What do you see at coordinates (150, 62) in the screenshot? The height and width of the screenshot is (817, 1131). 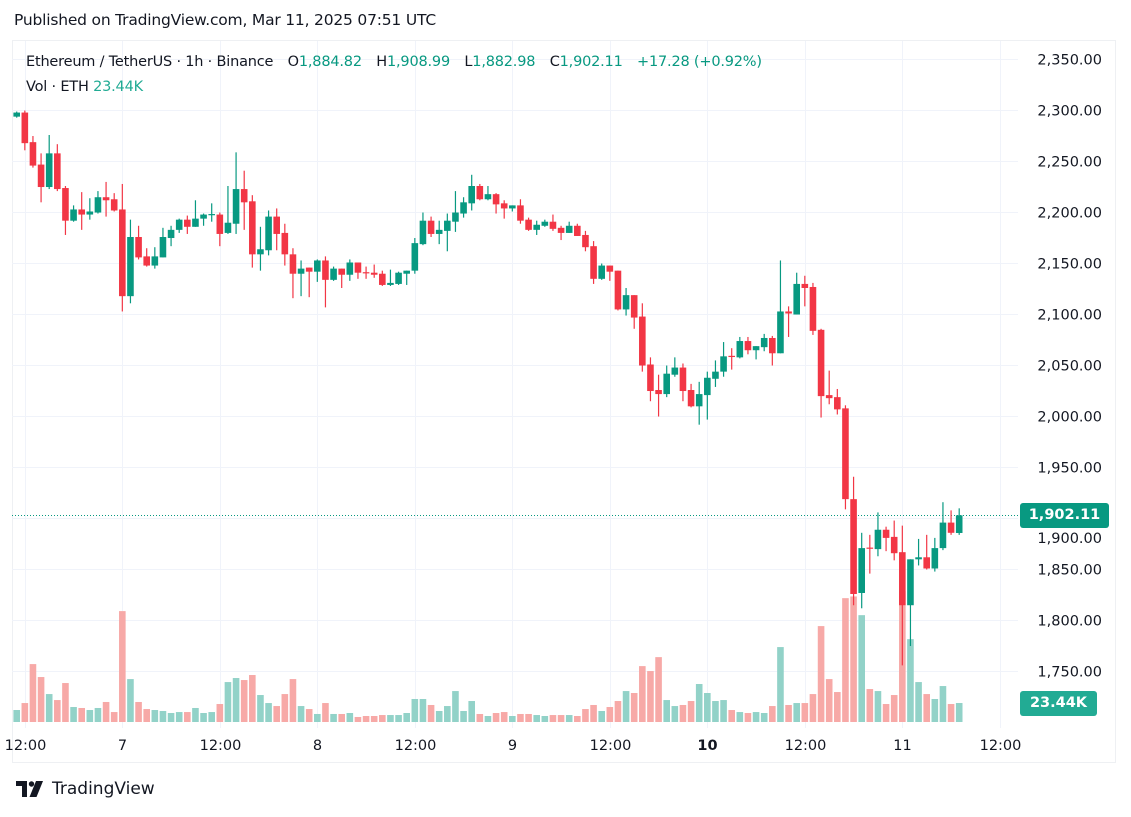 I see `symbol-title: Ethereum / TetherUS · 1h · Binance` at bounding box center [150, 62].